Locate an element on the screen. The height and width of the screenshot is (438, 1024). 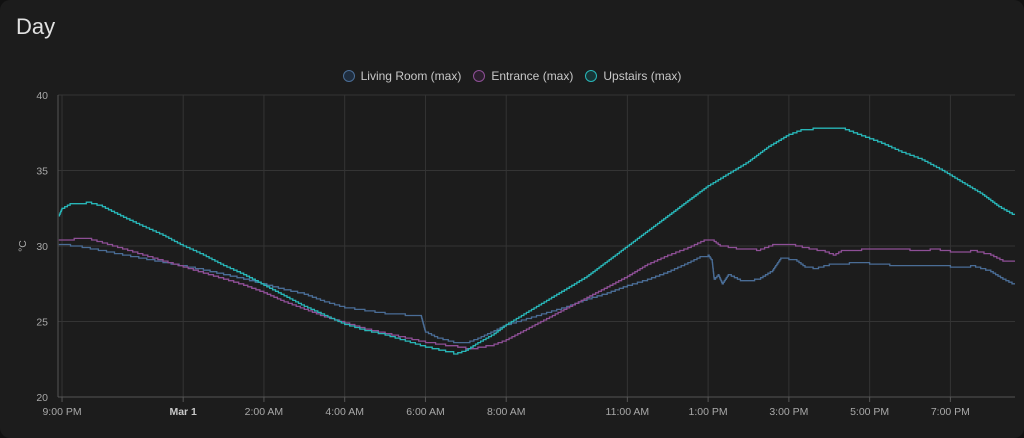
legend-label: Upstairs (max) is located at coordinates (642, 76).